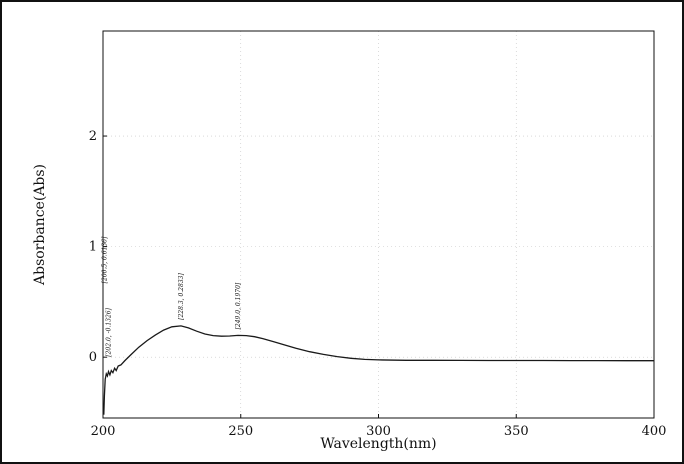 The width and height of the screenshot is (684, 464). I want to click on peak-annotation-label: [202.0, -0.1326], so click(109, 331).